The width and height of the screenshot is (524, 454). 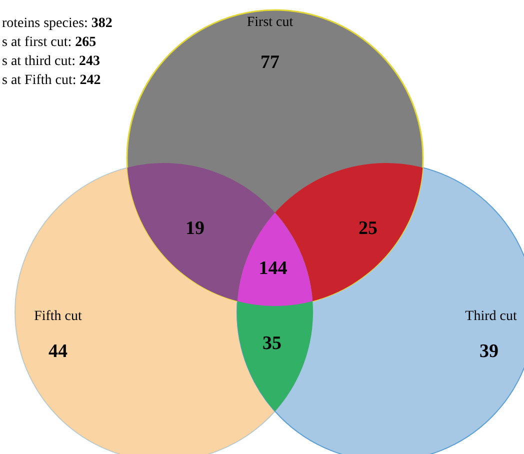 I want to click on text: roteins species: 382, so click(x=57, y=23).